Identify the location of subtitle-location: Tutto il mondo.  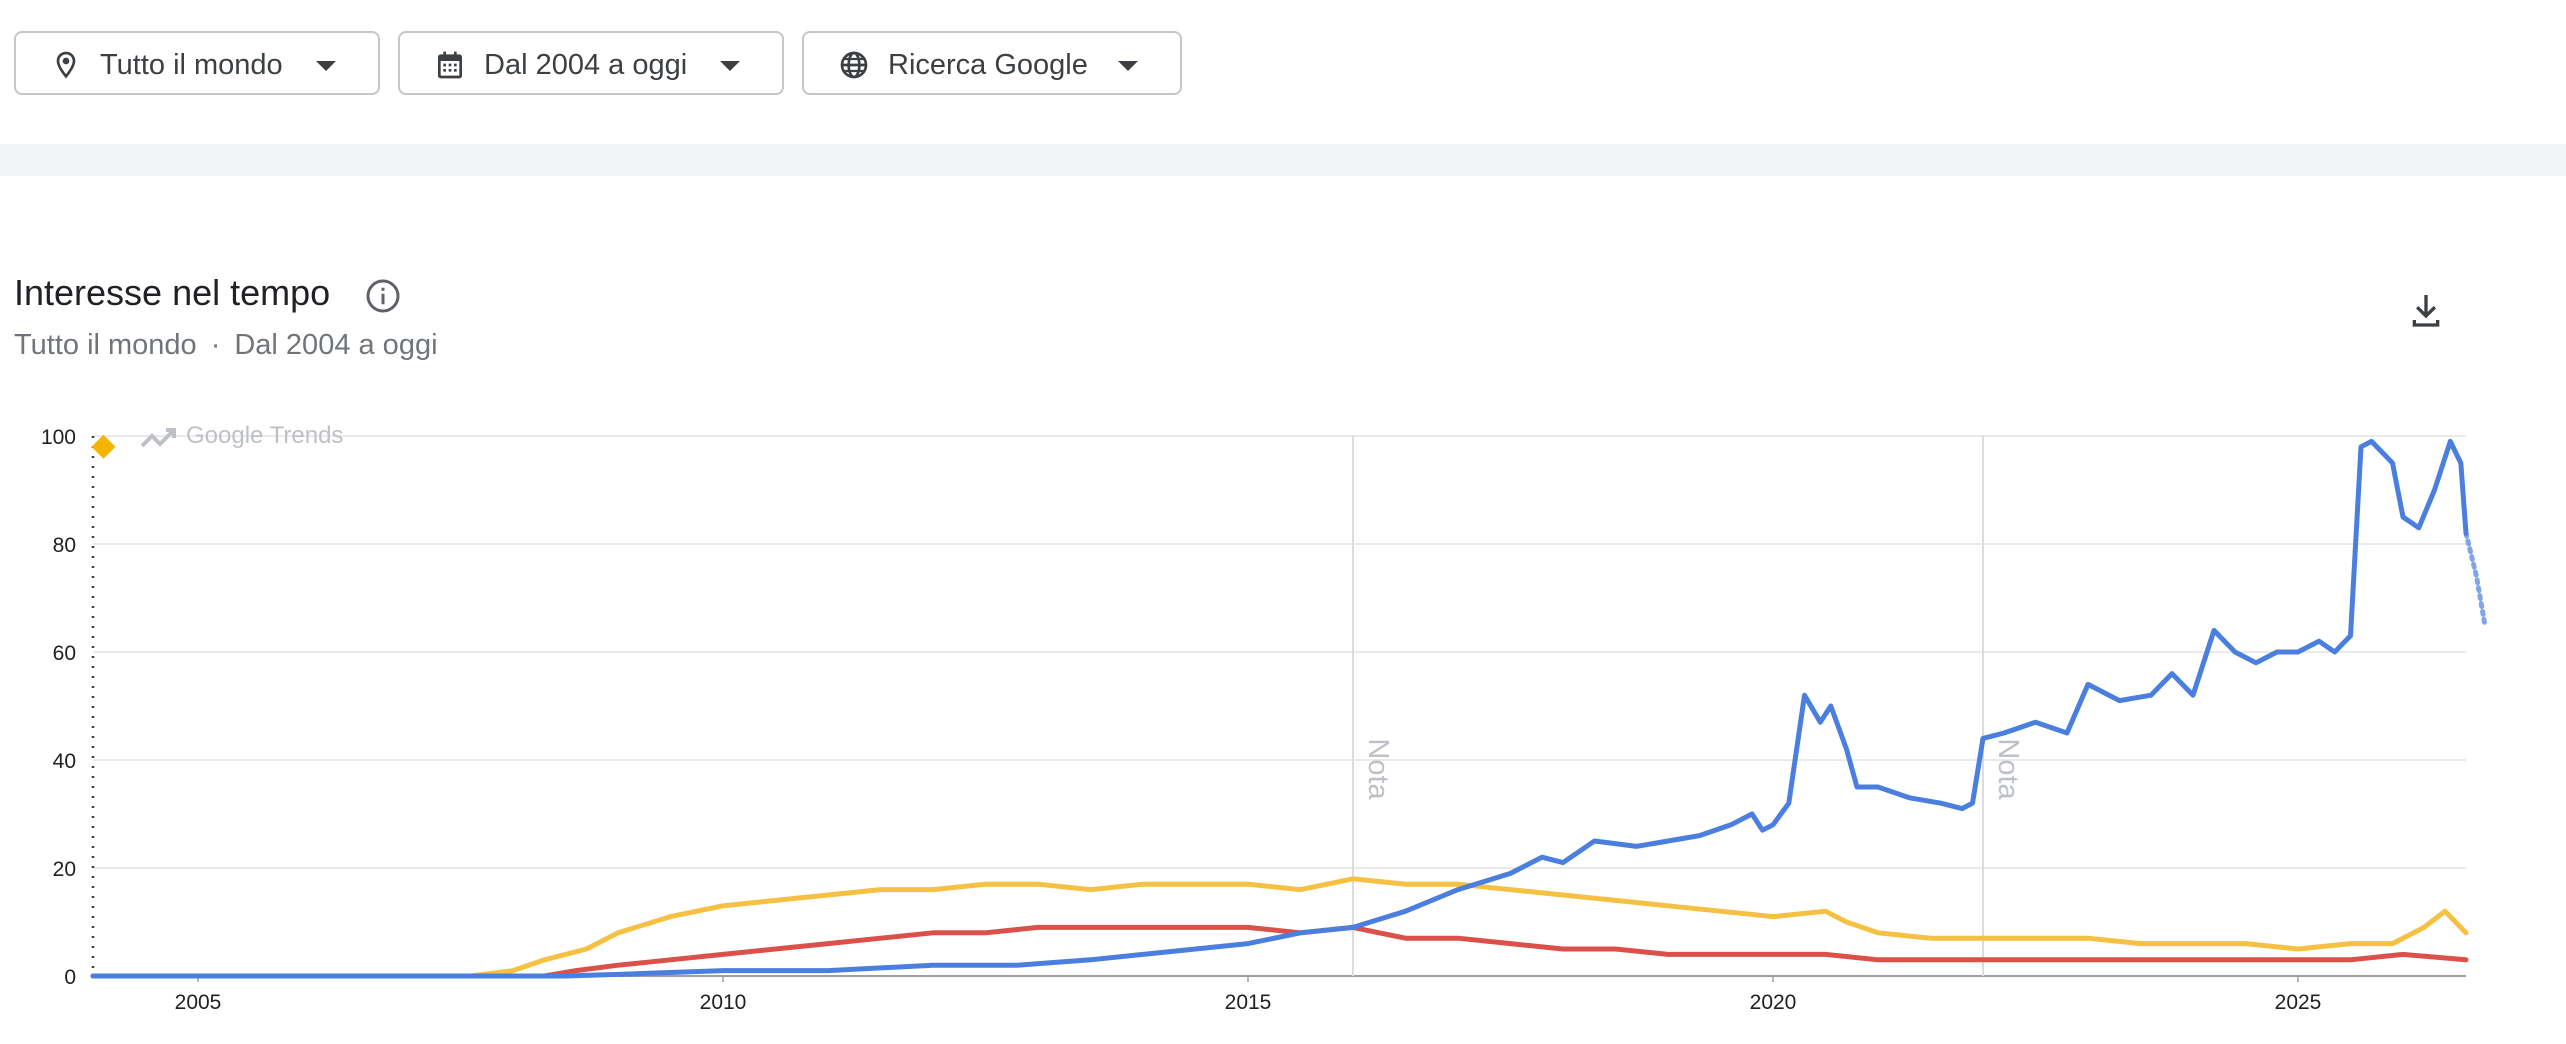
(105, 345).